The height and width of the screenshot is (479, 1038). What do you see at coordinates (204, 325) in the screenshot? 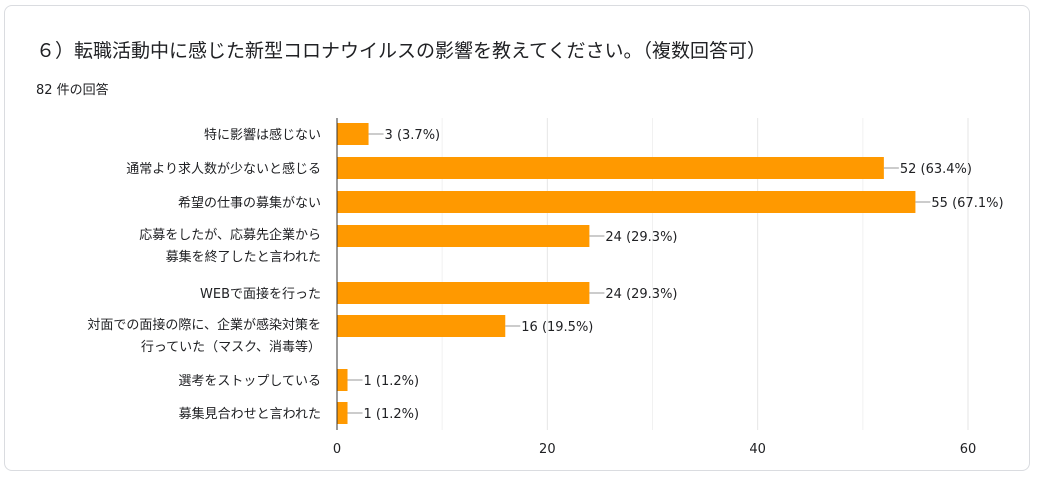
I see `category-label: 対面での面接の際に、企業が感染対策を` at bounding box center [204, 325].